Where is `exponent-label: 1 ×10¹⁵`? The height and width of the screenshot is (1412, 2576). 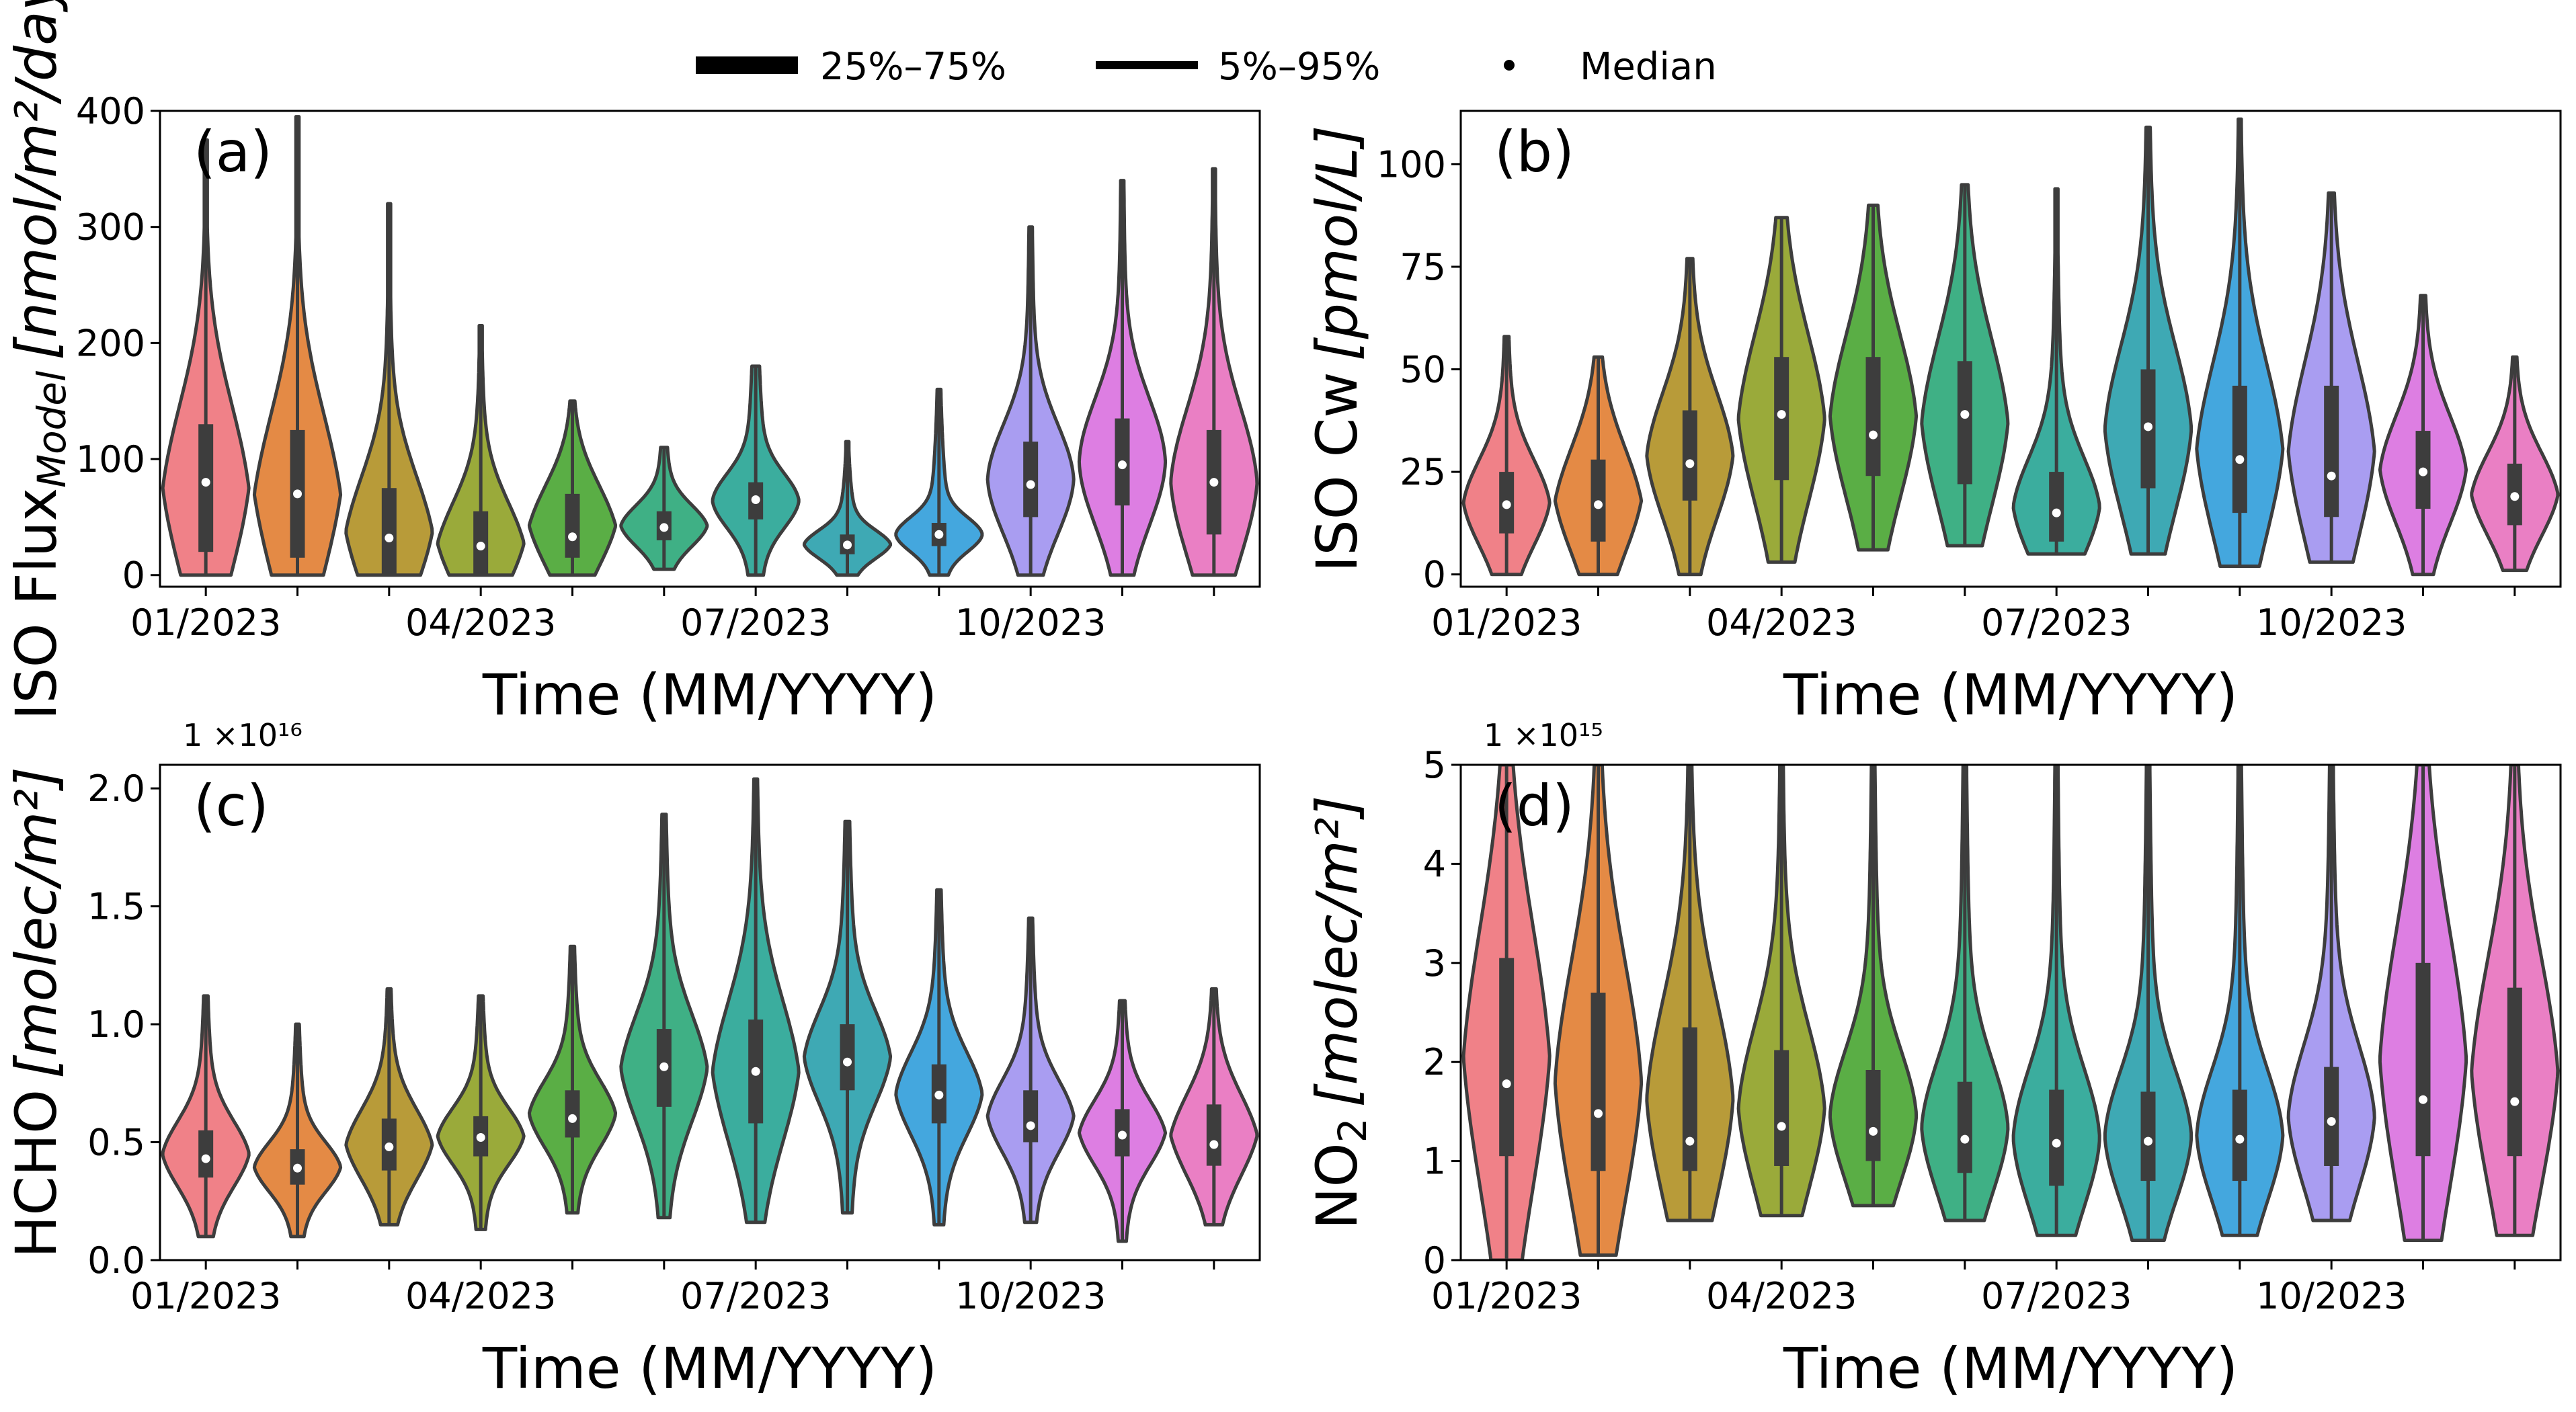 exponent-label: 1 ×10¹⁵ is located at coordinates (1543, 735).